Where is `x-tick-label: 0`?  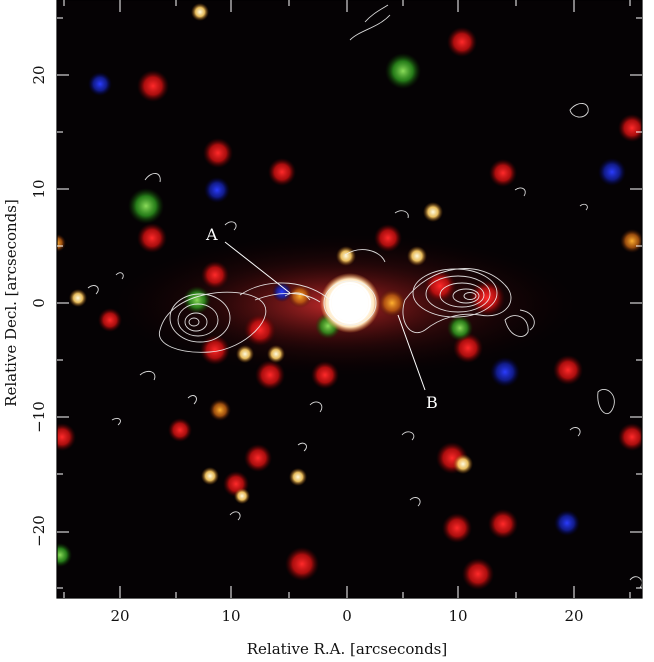 x-tick-label: 0 is located at coordinates (347, 616).